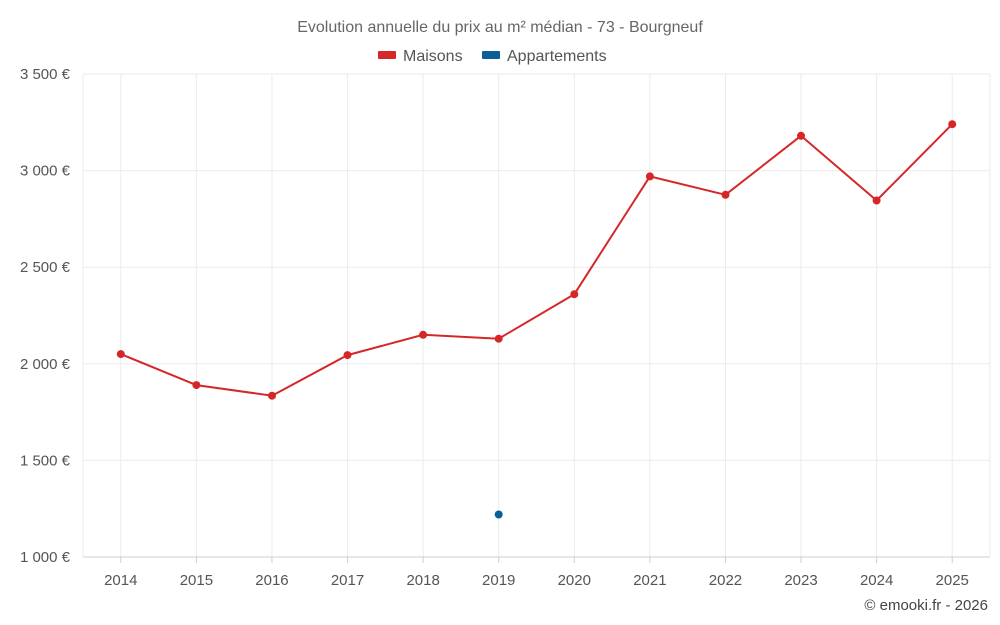 The width and height of the screenshot is (1000, 625). I want to click on x-tick-label: 2020, so click(574, 580).